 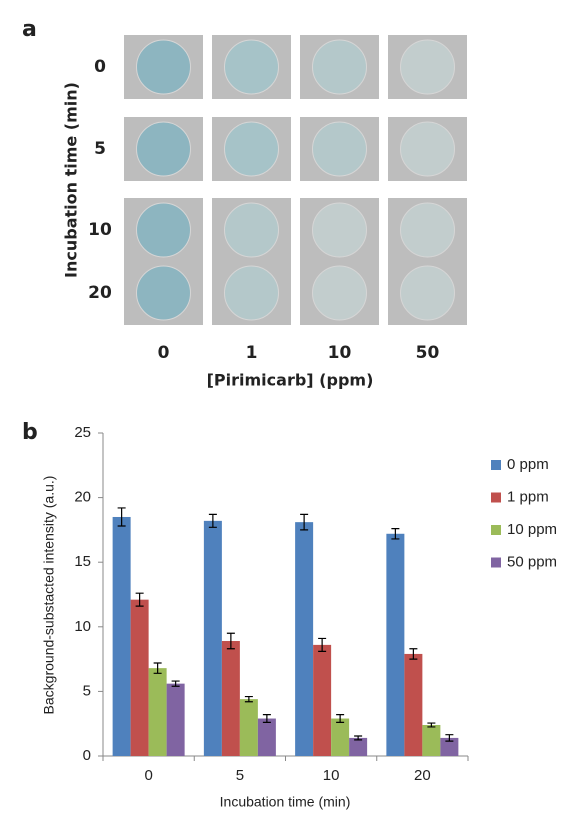 I want to click on row-label: 10, so click(x=100, y=230).